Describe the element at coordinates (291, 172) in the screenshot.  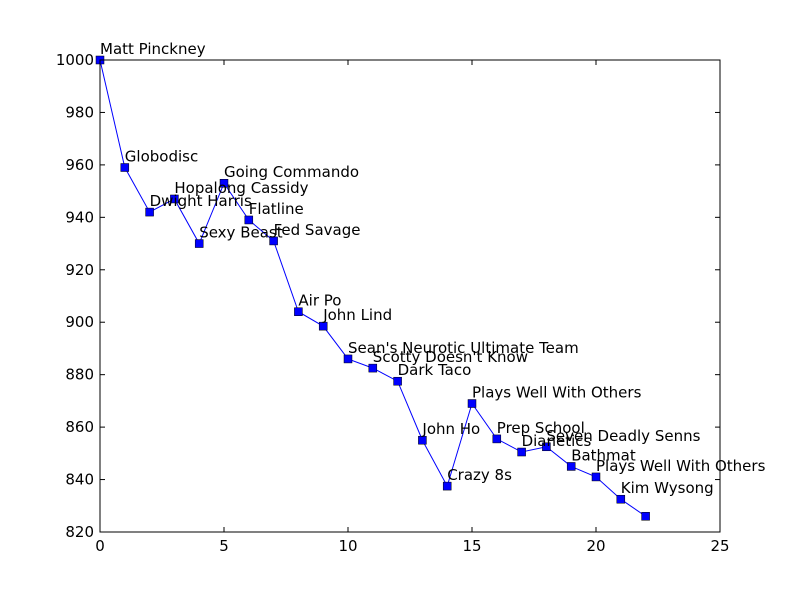
I see `data-point-label: Going Commando` at that location.